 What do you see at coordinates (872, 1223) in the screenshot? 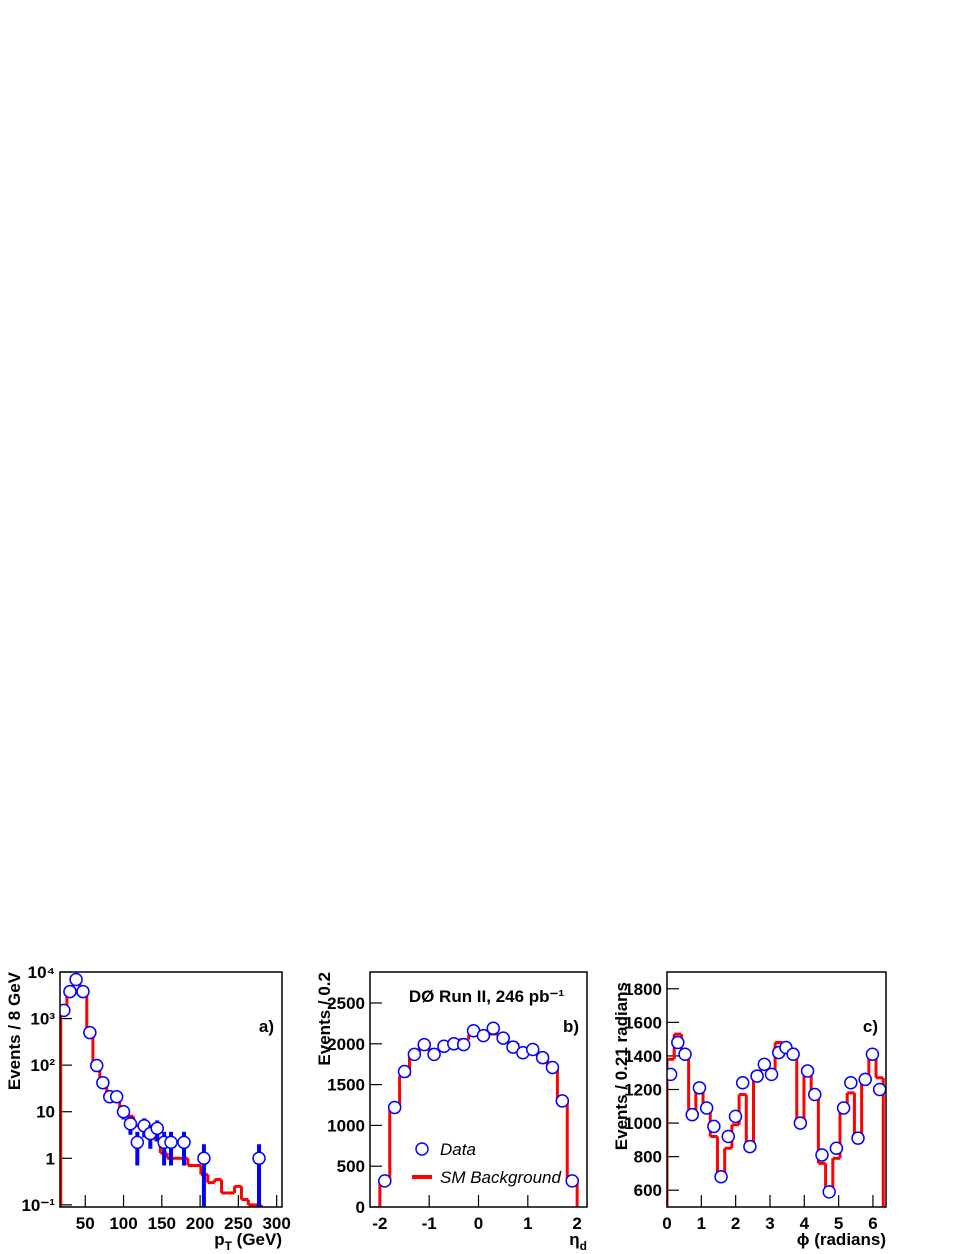
I see `x-tick-label: 6` at bounding box center [872, 1223].